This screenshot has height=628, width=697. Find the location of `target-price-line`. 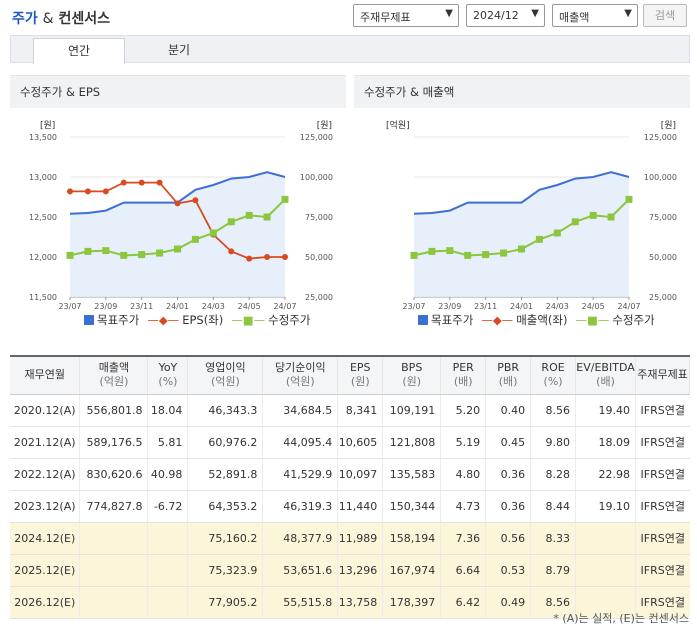

target-price-line is located at coordinates (521, 193).